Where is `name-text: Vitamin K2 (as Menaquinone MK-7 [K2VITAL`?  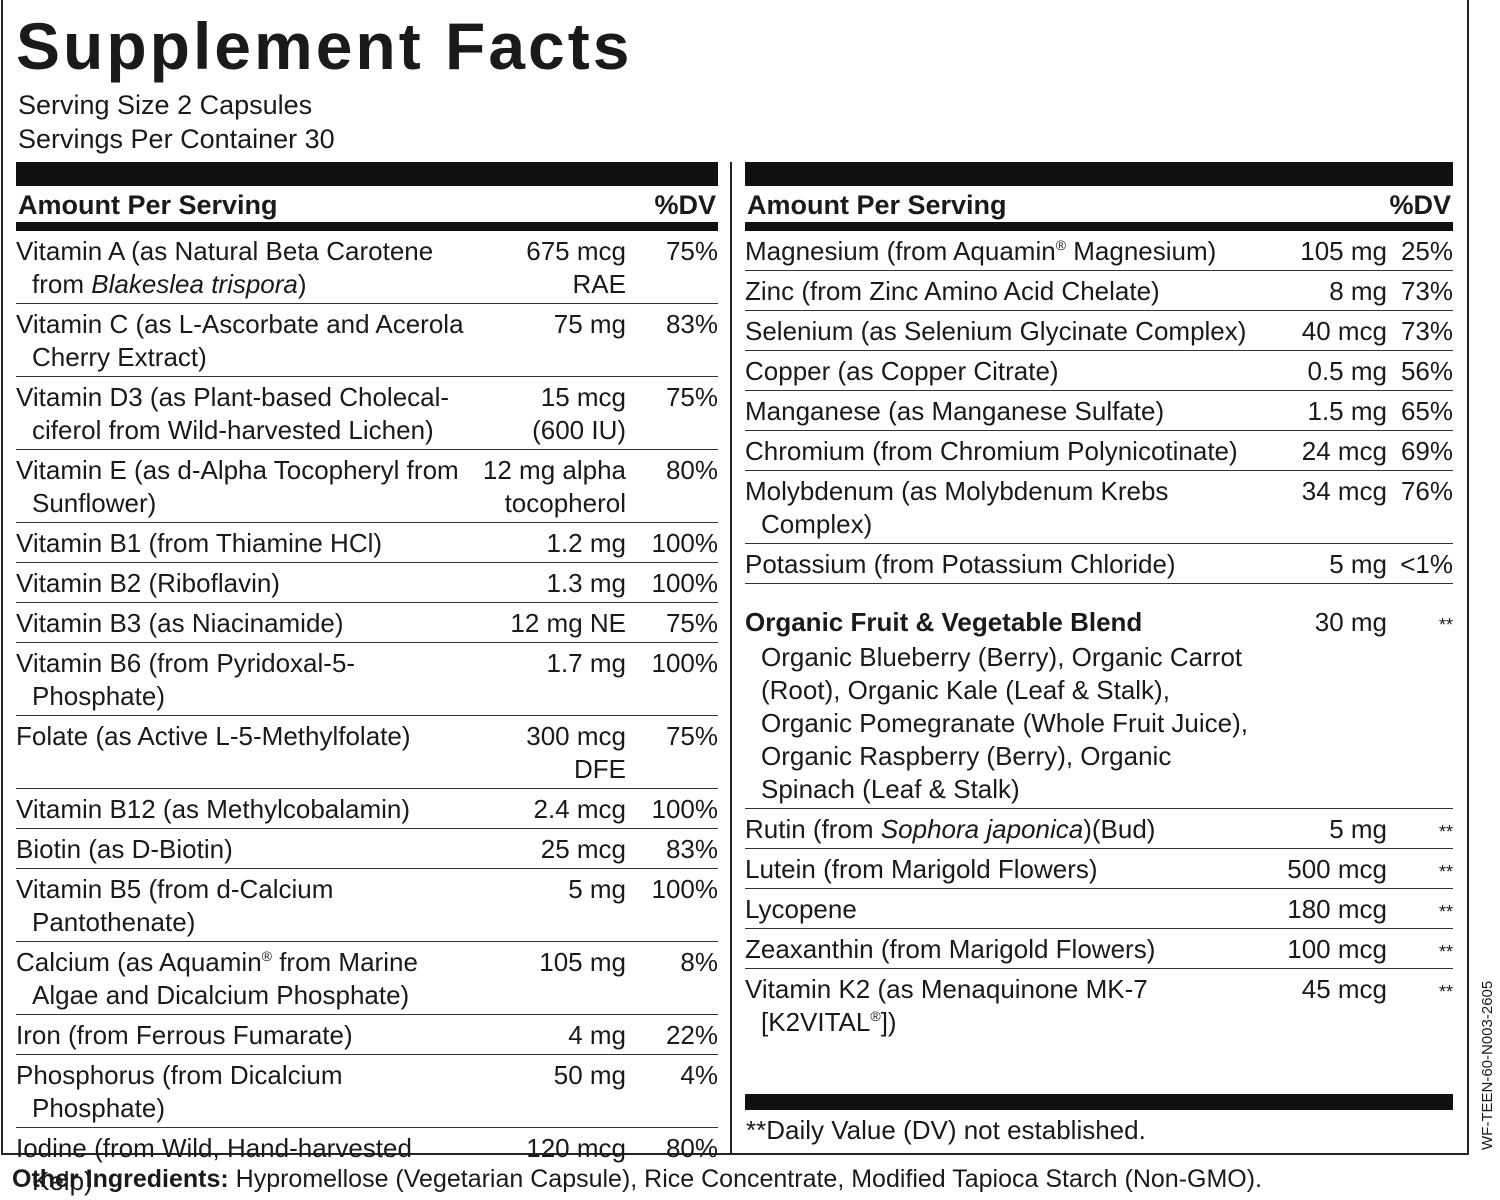
name-text: Vitamin K2 (as Menaquinone MK-7 [K2VITAL is located at coordinates (946, 1005).